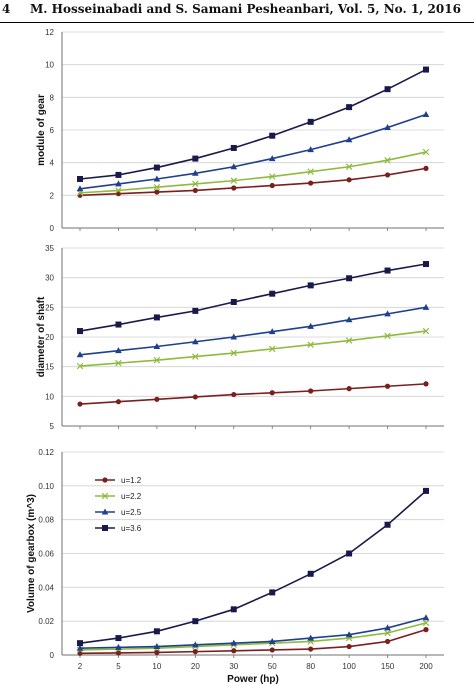  Describe the element at coordinates (49, 307) in the screenshot. I see `y-tick-label: 25` at that location.